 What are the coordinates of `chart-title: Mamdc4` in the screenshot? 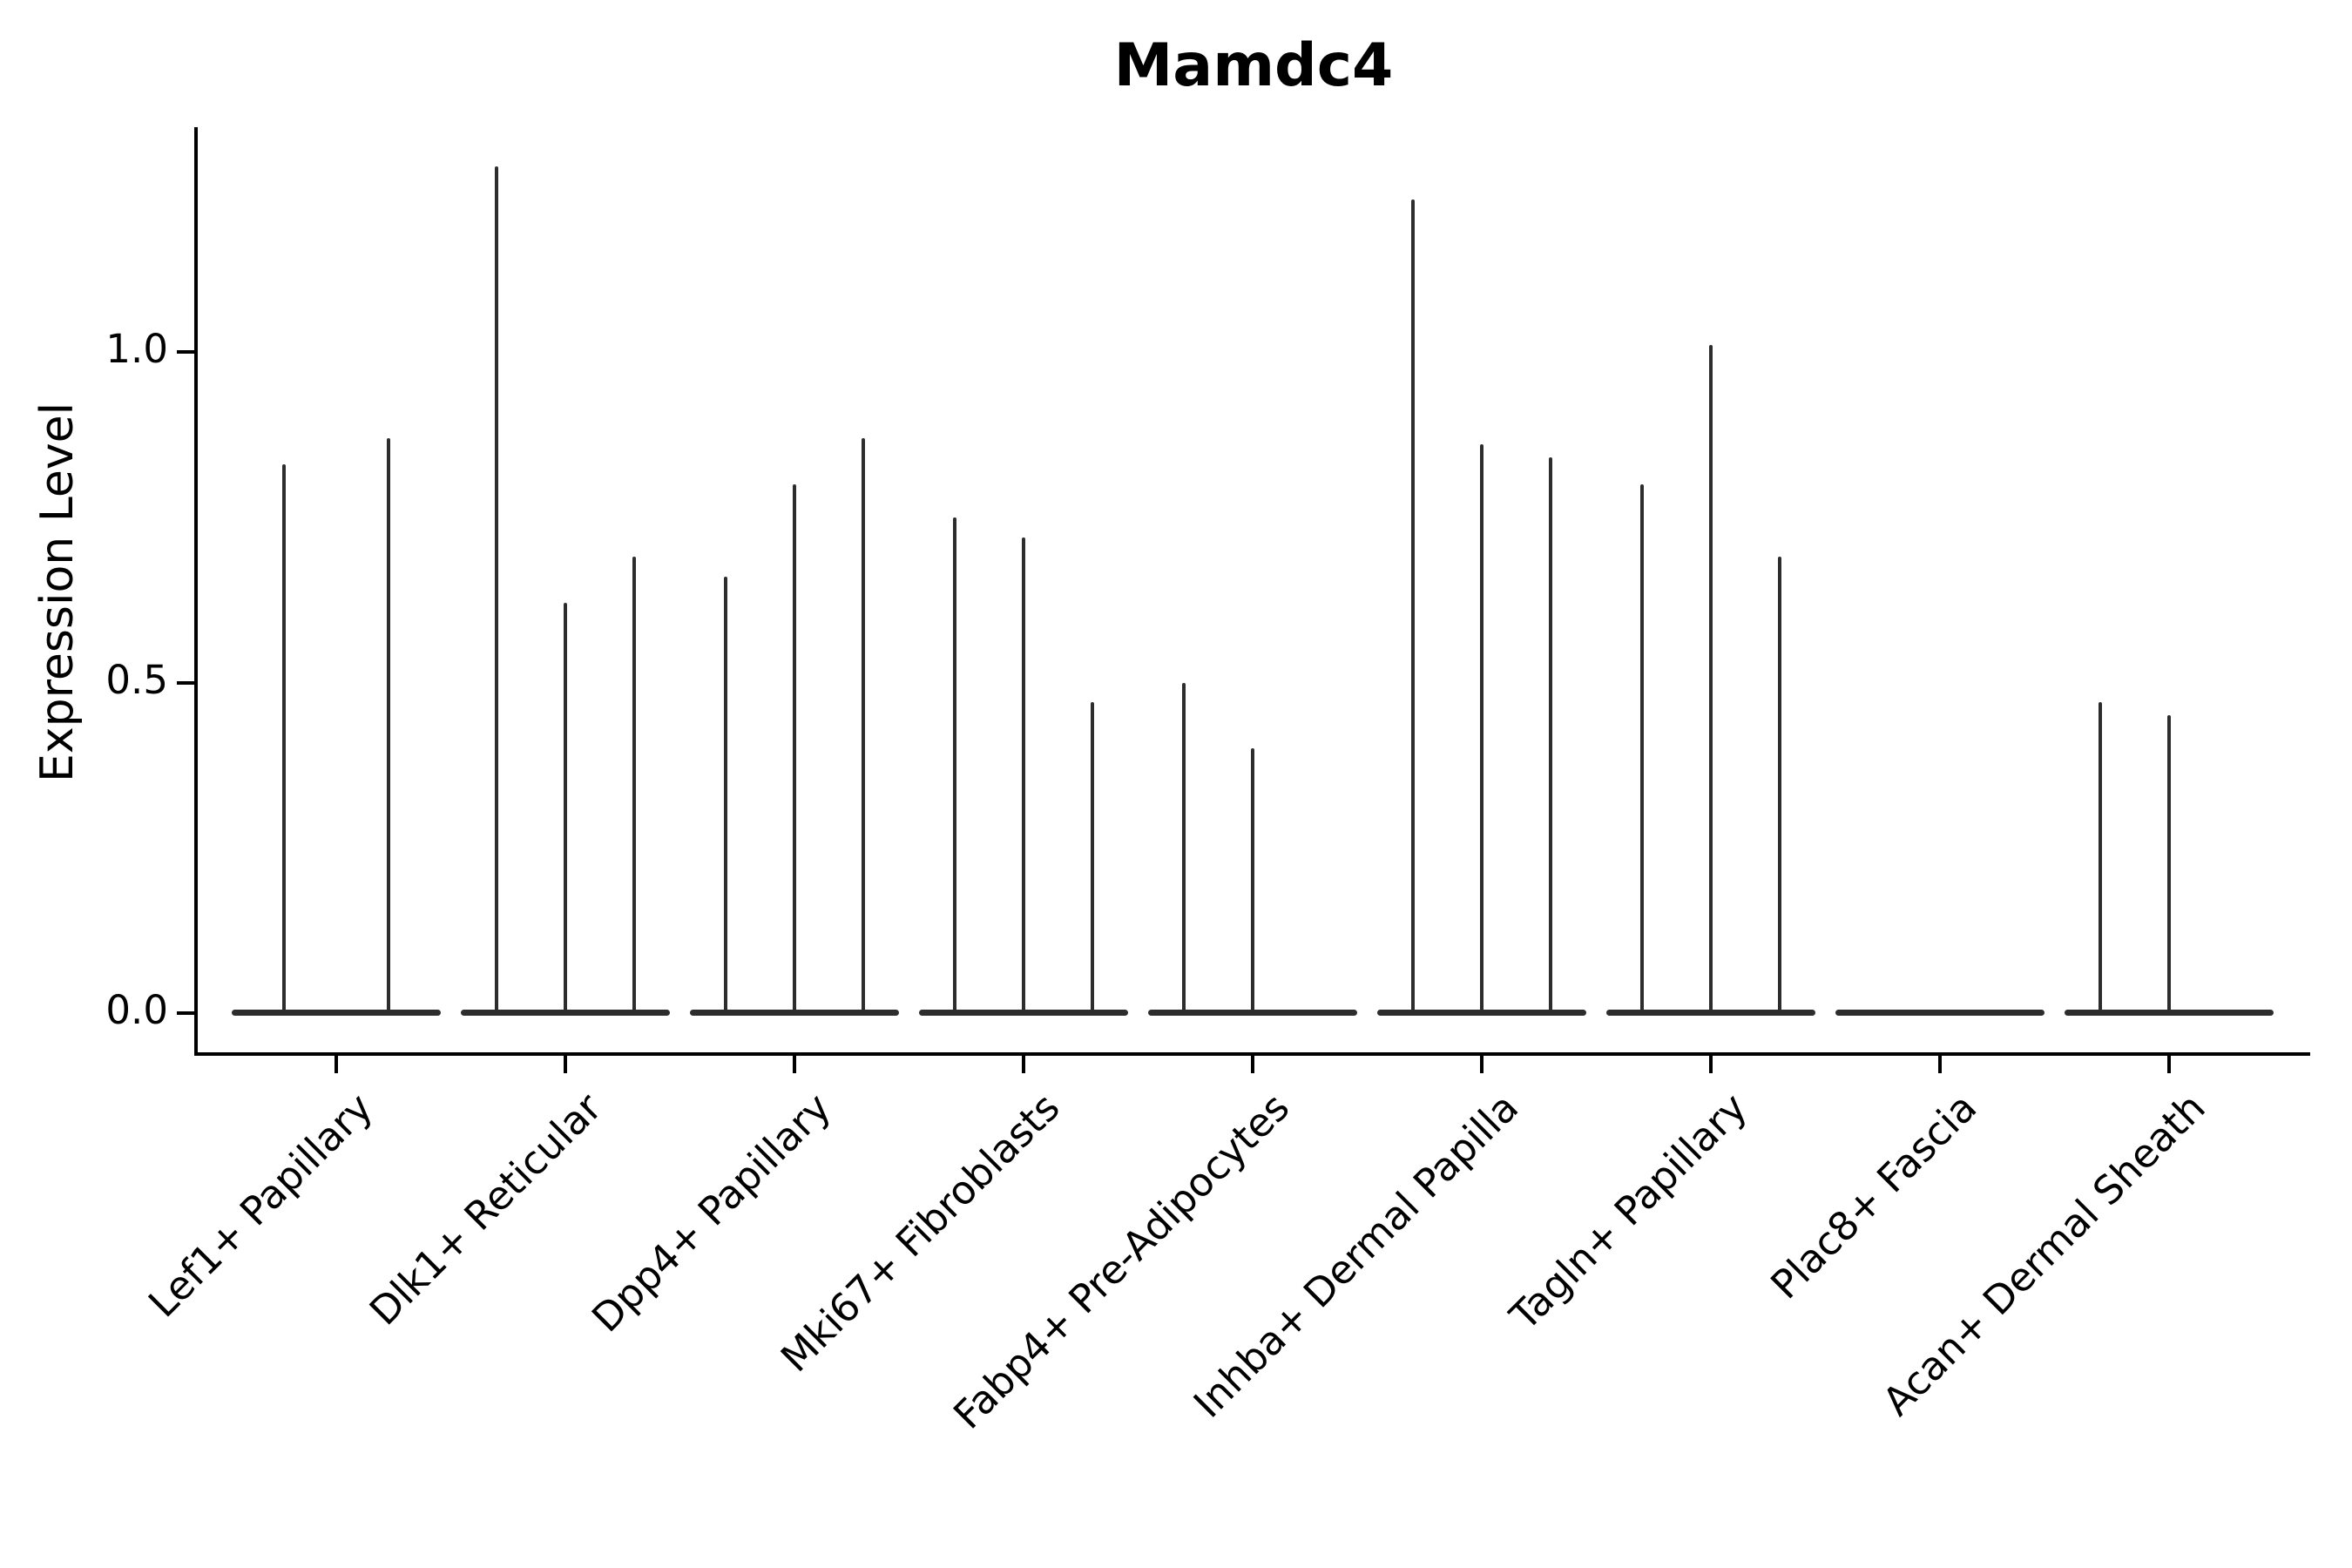 It's located at (1253, 66).